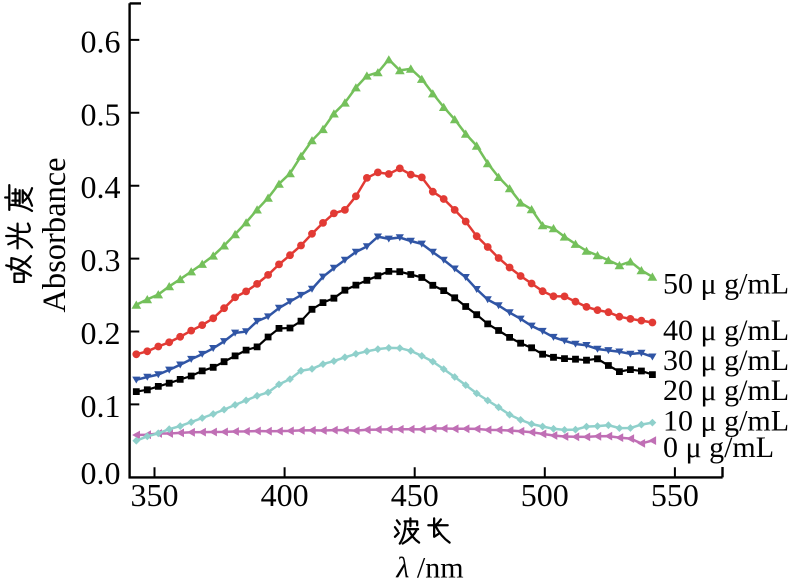 The height and width of the screenshot is (584, 796). I want to click on svg-text: 0.6, so click(101, 41).